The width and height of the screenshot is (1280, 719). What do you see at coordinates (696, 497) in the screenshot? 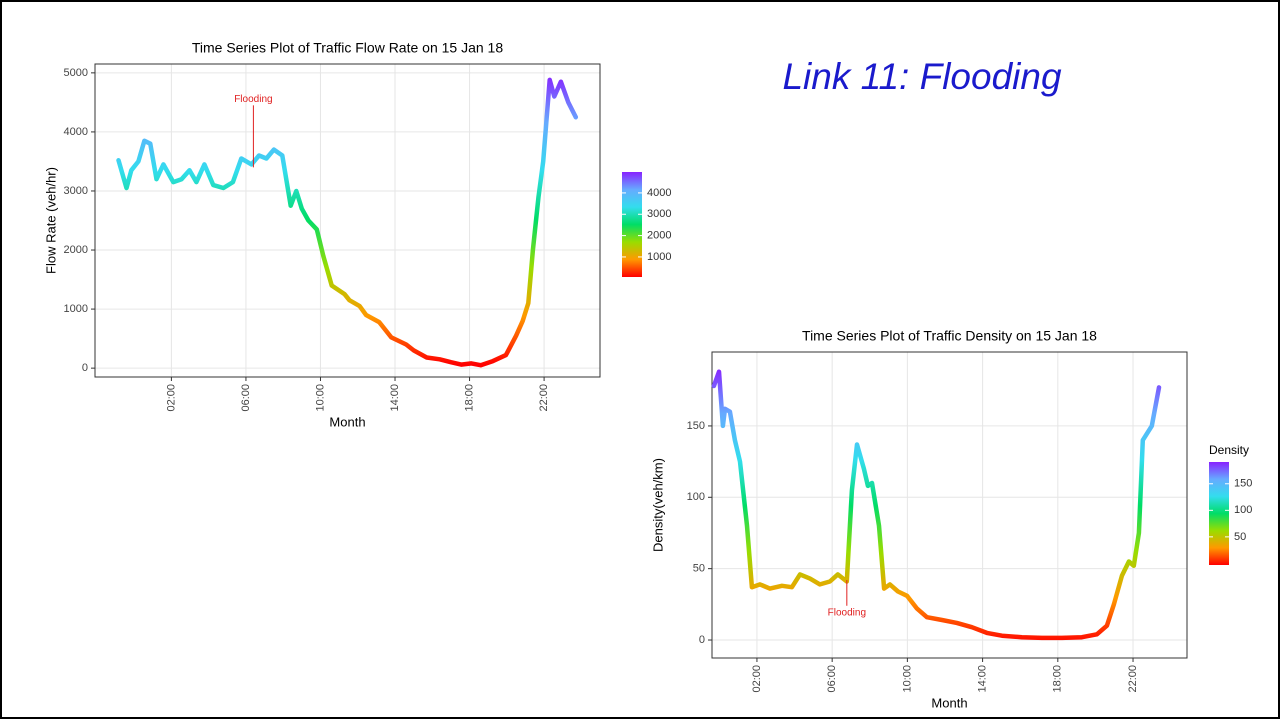
I see `y-tick-label: 100` at bounding box center [696, 497].